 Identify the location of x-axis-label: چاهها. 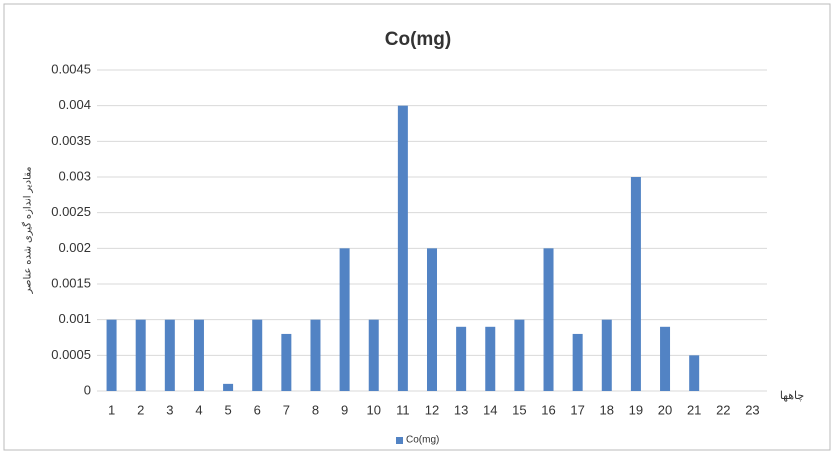
(792, 396).